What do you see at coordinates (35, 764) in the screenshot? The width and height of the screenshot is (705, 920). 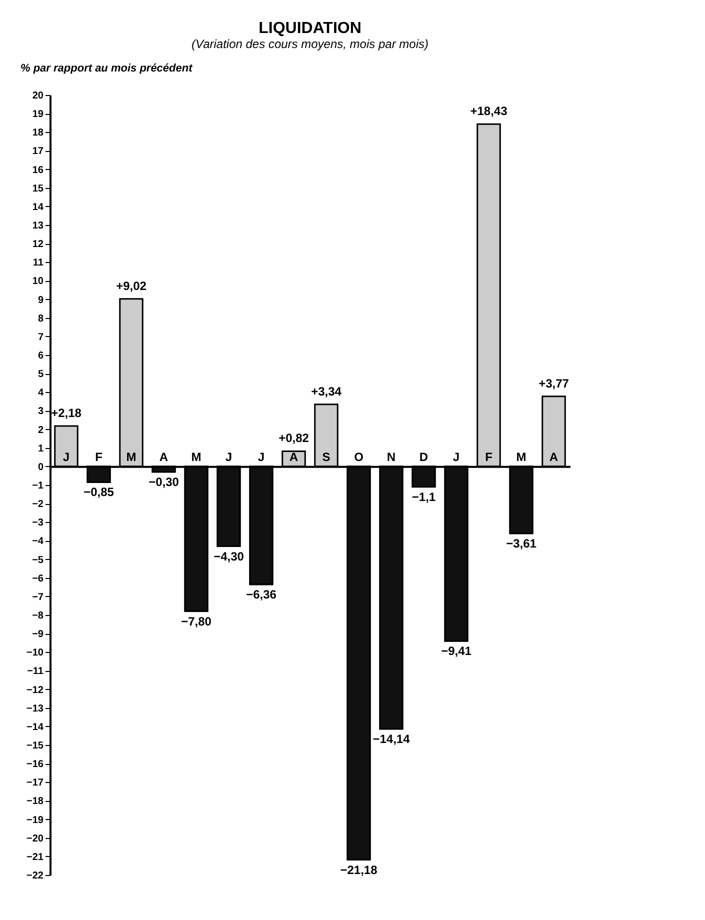 I see `y-tick-label: −16` at bounding box center [35, 764].